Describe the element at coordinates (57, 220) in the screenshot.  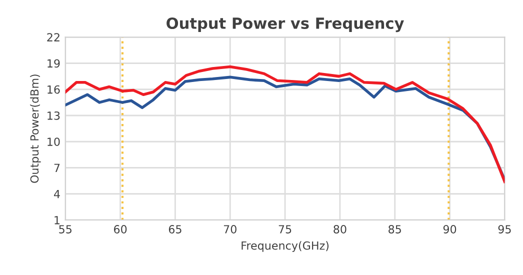
I see `y-tick-label: 1` at that location.